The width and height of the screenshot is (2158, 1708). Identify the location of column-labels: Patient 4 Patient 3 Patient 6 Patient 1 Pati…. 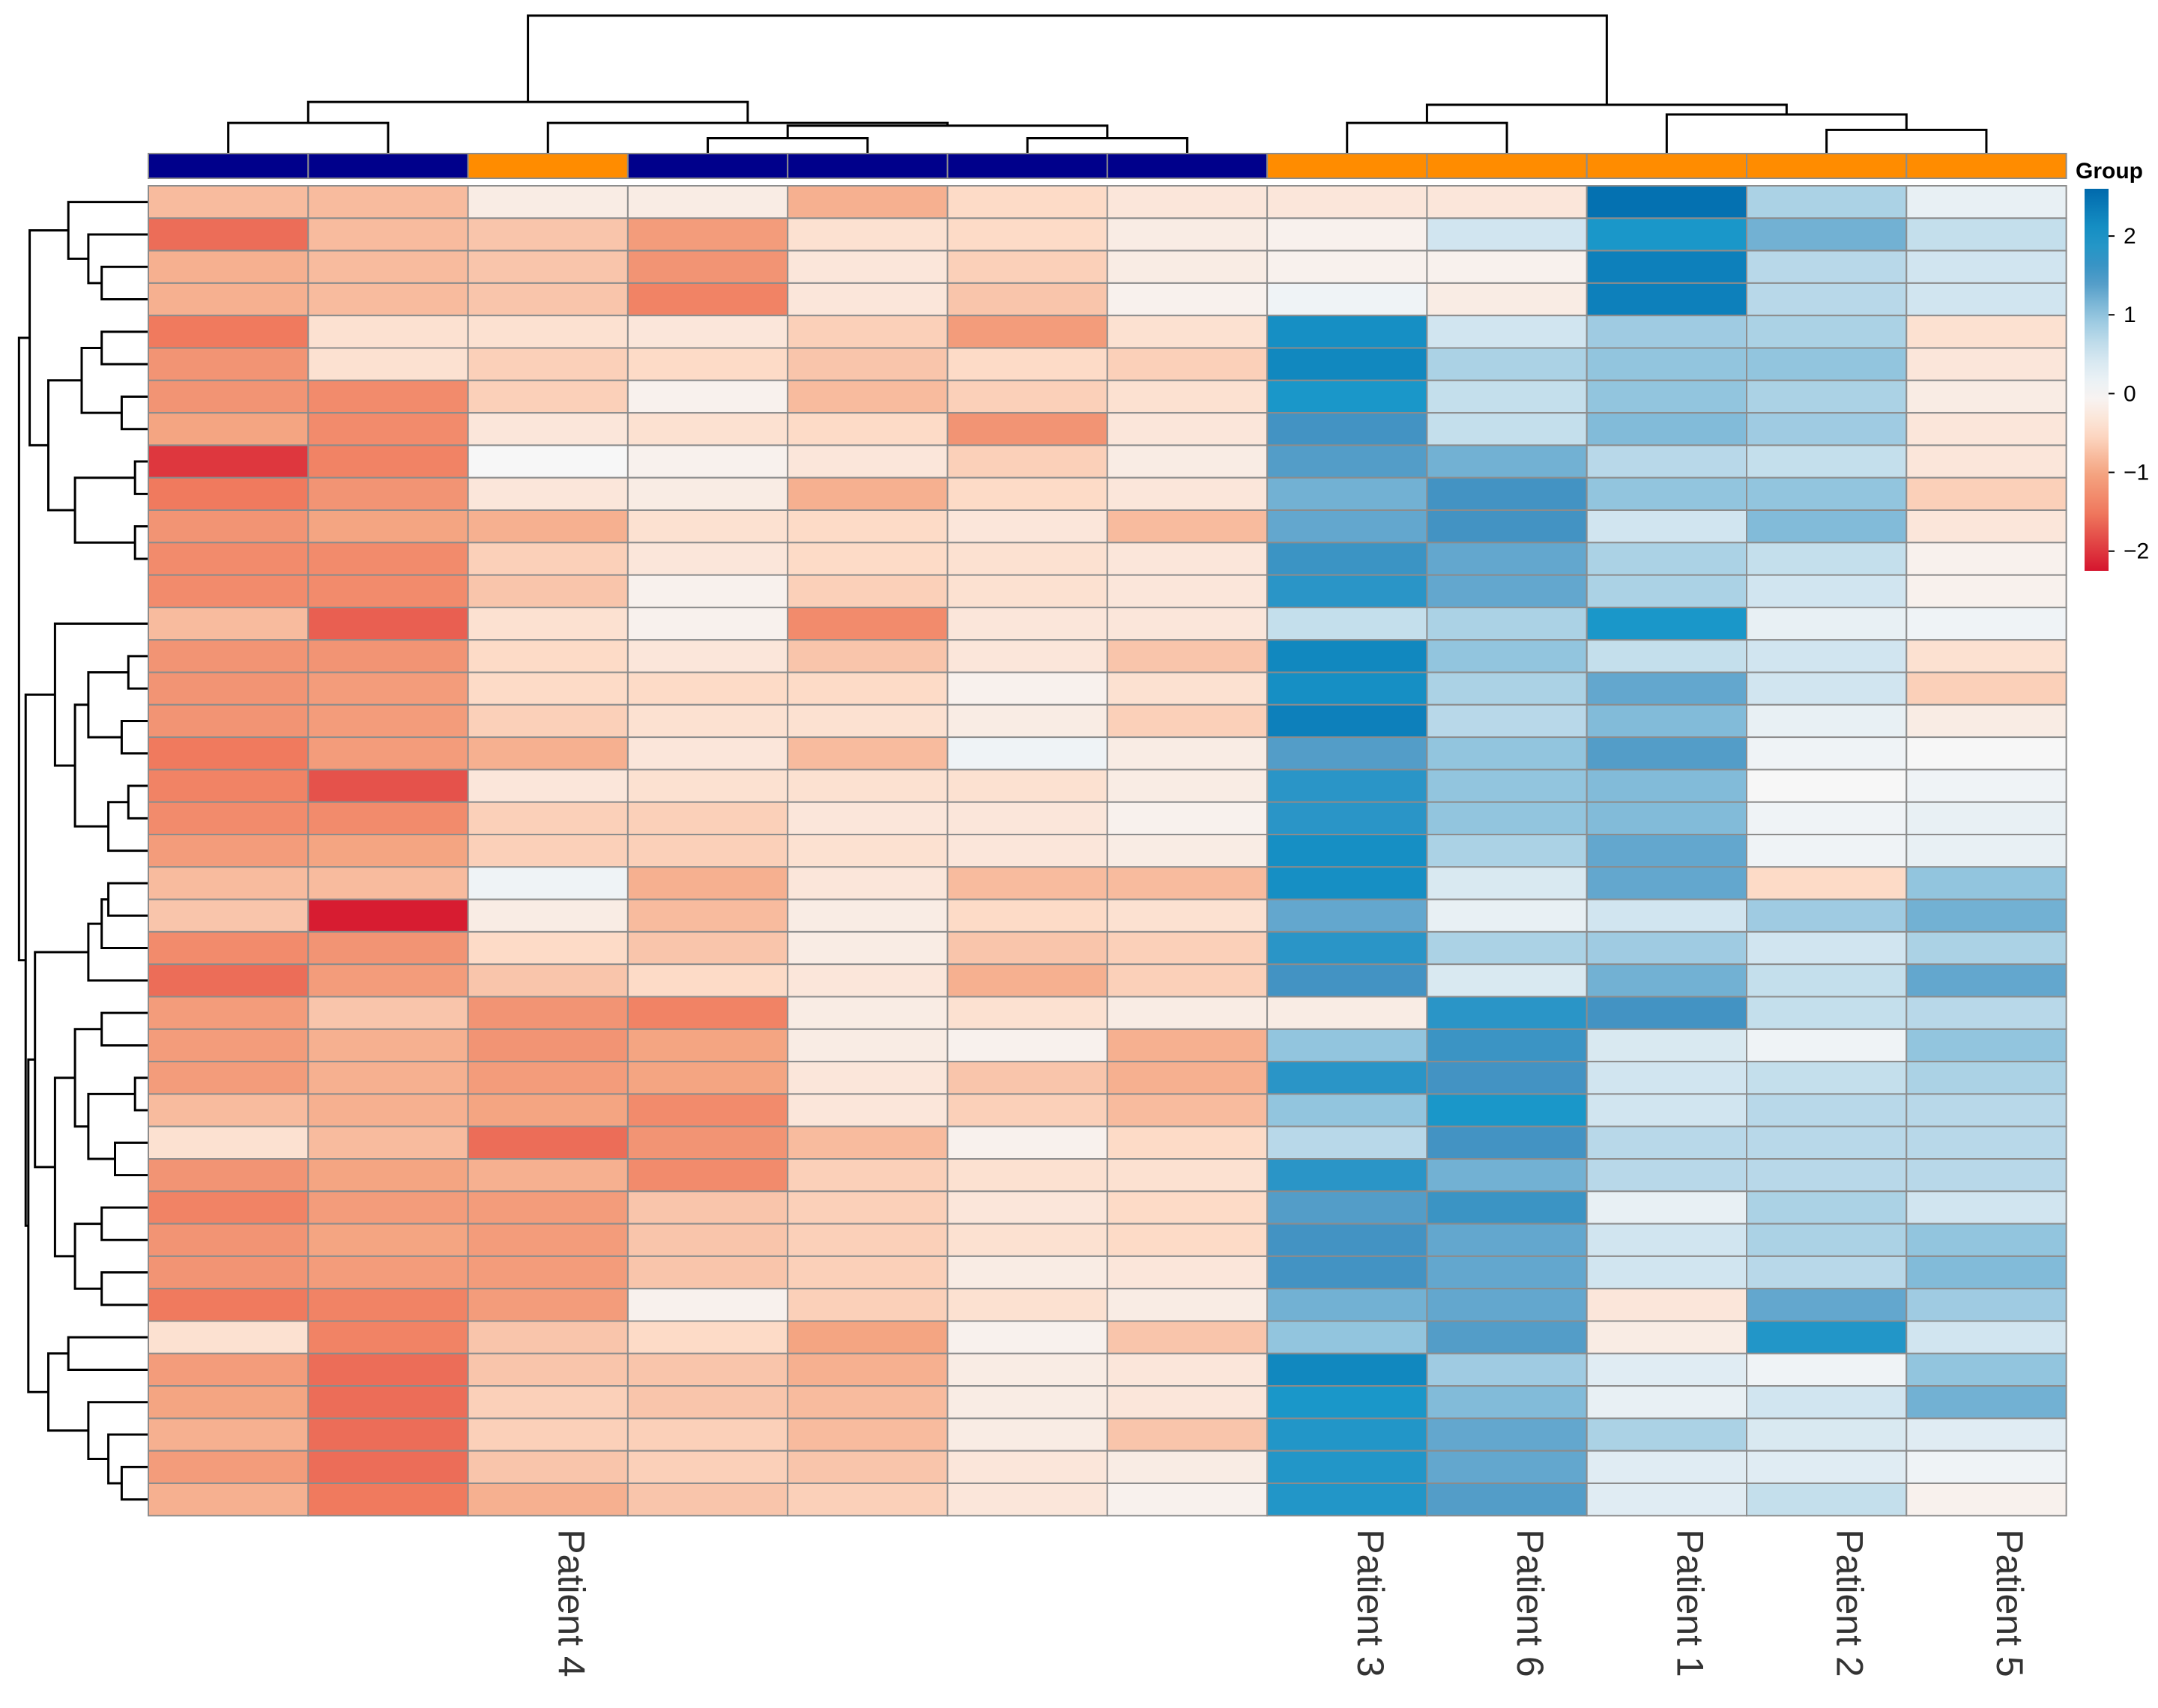
(1290, 1603).